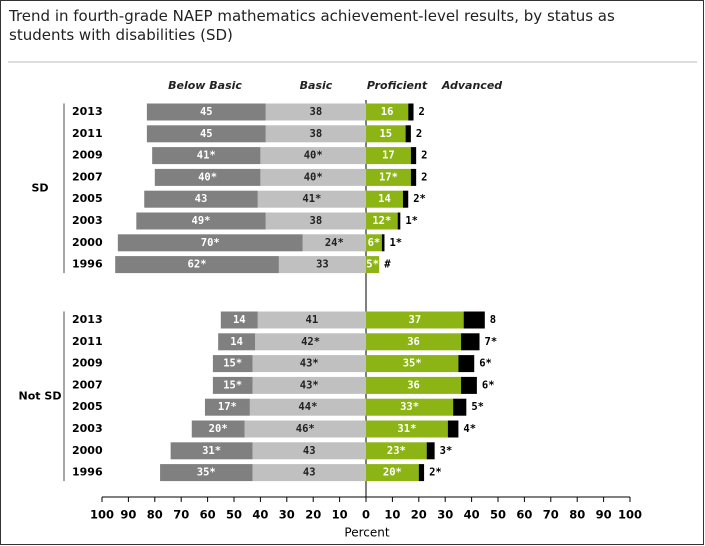 The width and height of the screenshot is (705, 546). What do you see at coordinates (316, 85) in the screenshot?
I see `legend-label: Basic` at bounding box center [316, 85].